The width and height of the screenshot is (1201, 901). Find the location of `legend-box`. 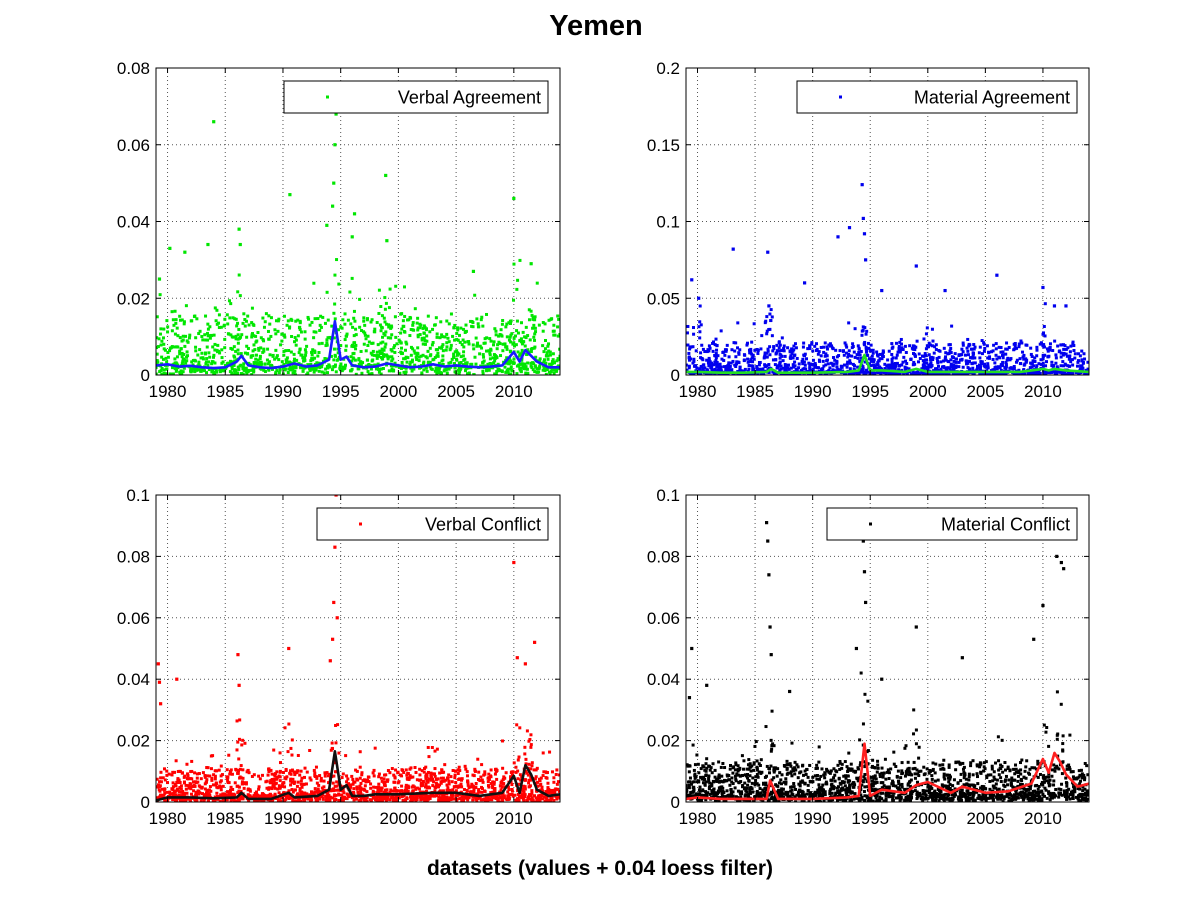

legend-box is located at coordinates (432, 524).